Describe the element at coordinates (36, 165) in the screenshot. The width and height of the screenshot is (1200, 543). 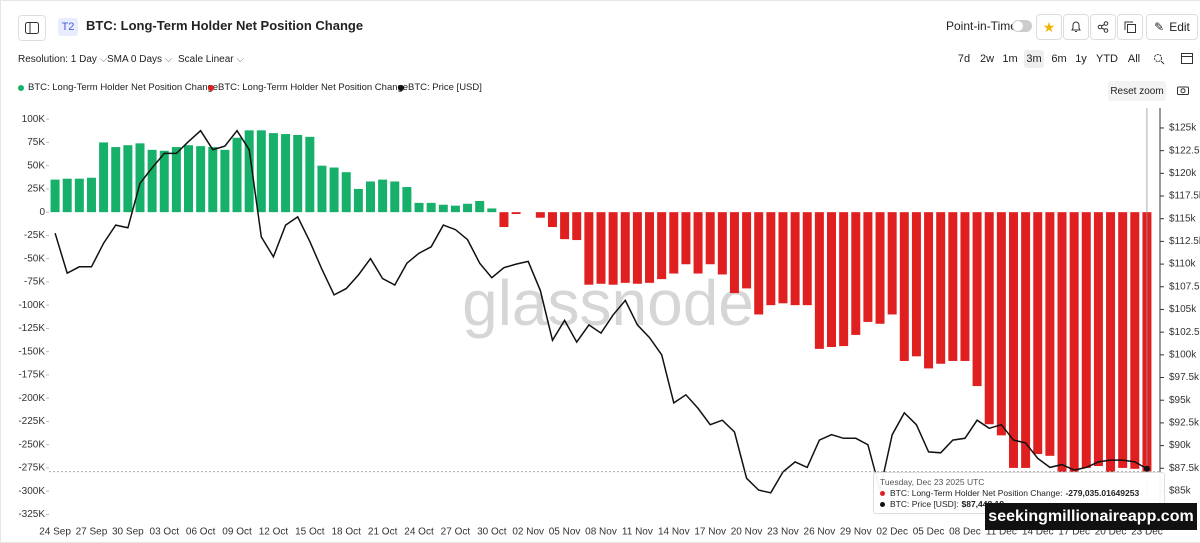
I see `y-tick-label: 50K` at that location.